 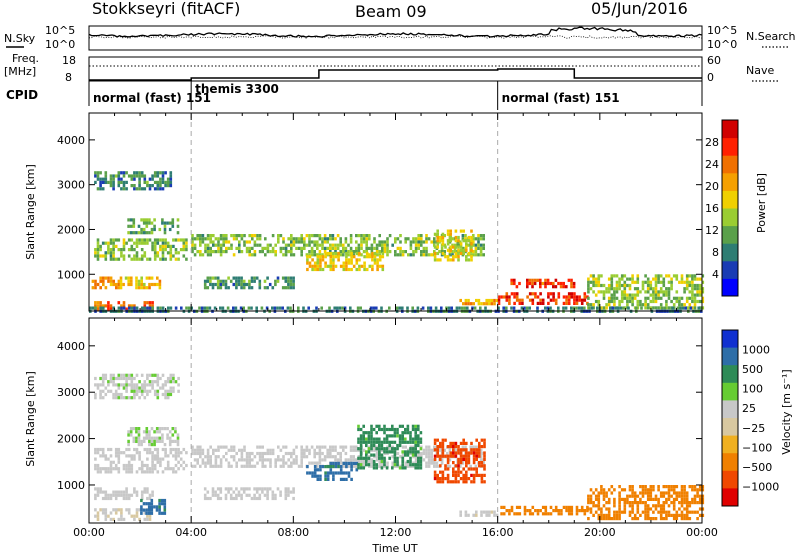 What do you see at coordinates (332, 471) in the screenshot?
I see `velocity-echo-band` at bounding box center [332, 471].